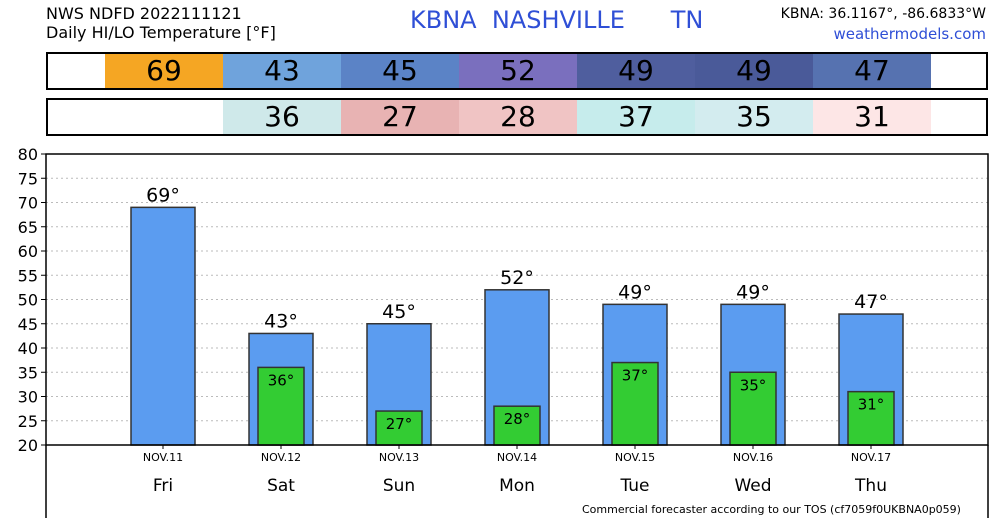 The image size is (1000, 520). Describe the element at coordinates (161, 32) in the screenshot. I see `product-label: Daily HI/LO Temperature [°F]` at that location.